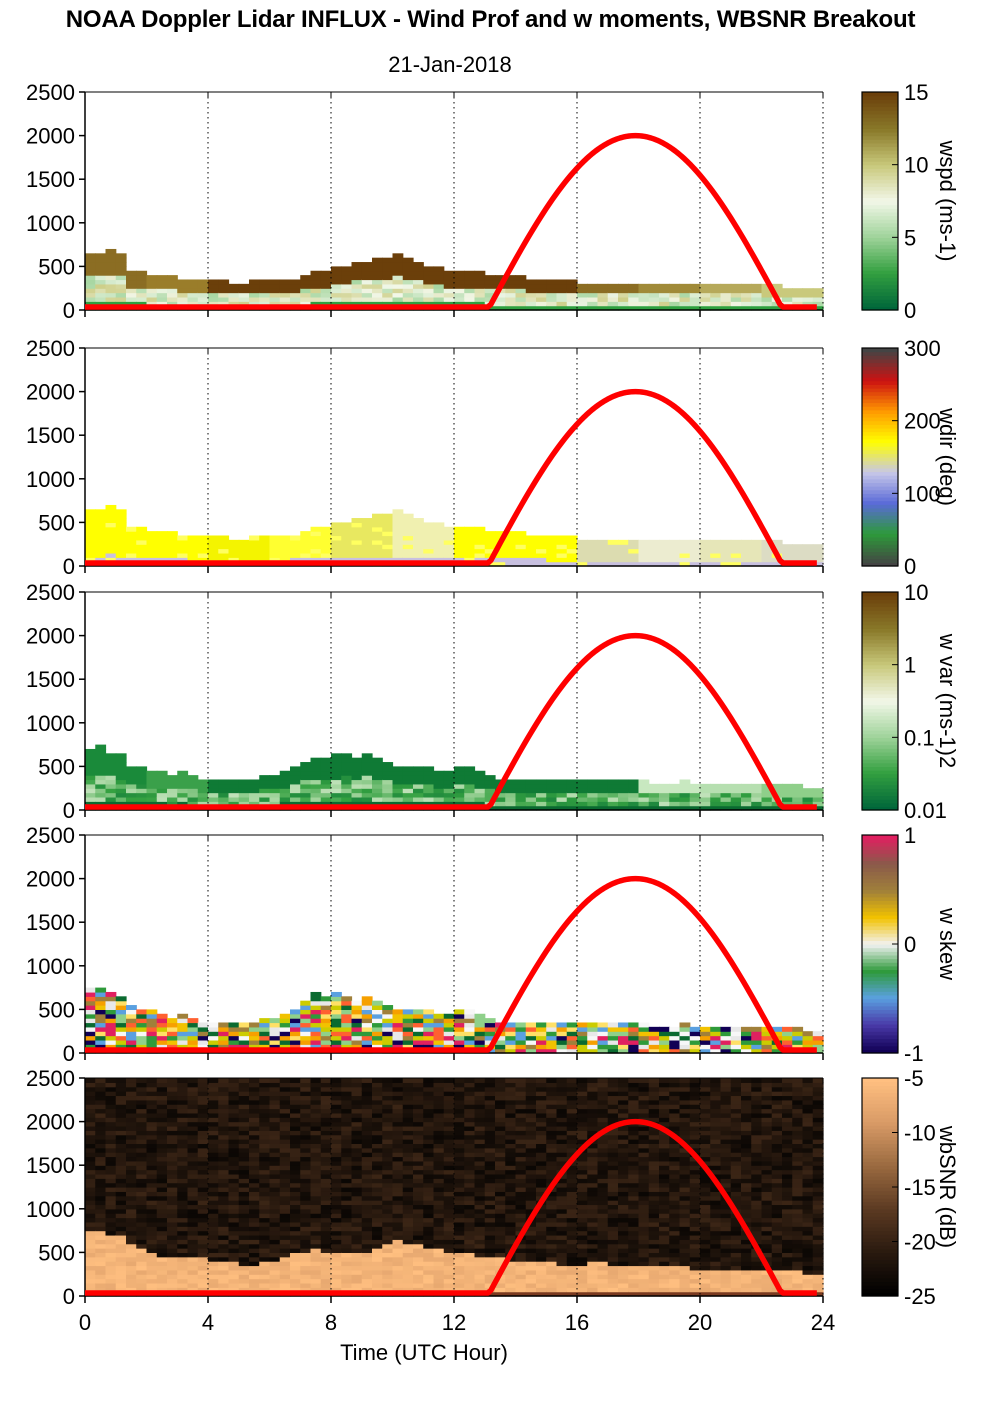 Image resolution: width=981 pixels, height=1412 pixels. I want to click on y-tick-label: 2000, so click(50, 879).